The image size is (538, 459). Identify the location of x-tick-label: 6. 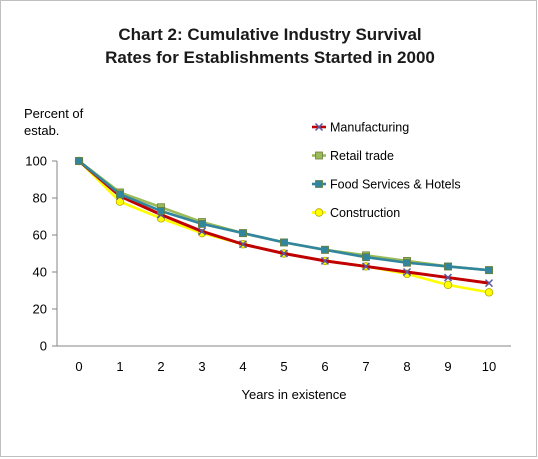
(324, 366).